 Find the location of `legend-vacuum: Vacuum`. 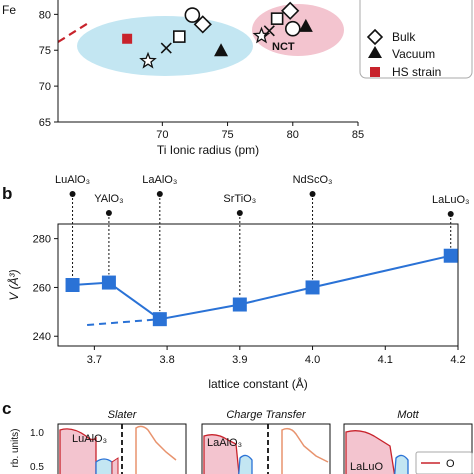

legend-vacuum: Vacuum is located at coordinates (413, 54).